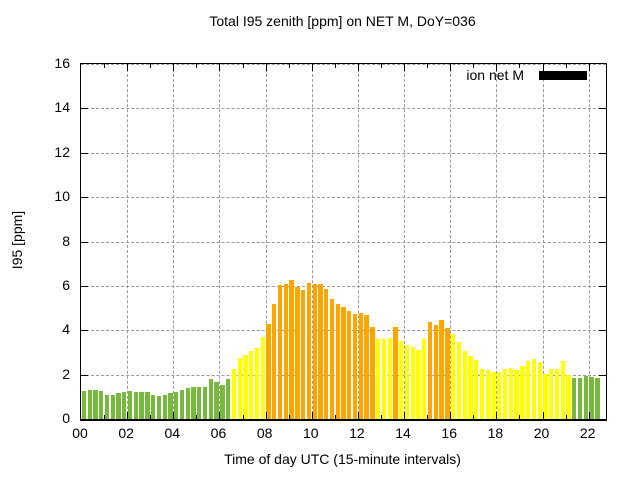 The height and width of the screenshot is (480, 640). What do you see at coordinates (17, 240) in the screenshot?
I see `y-axis-label: I95 [ppm]` at bounding box center [17, 240].